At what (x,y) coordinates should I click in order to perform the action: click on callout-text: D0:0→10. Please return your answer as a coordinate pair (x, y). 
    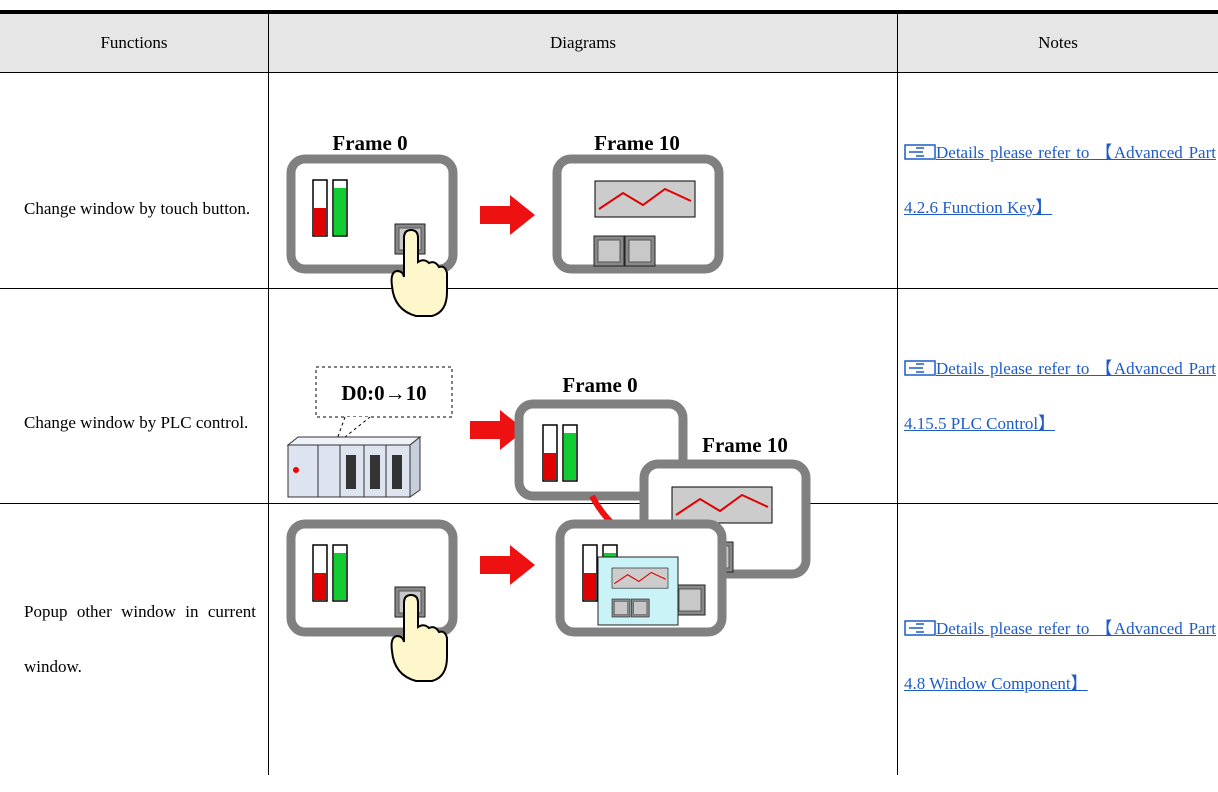
    Looking at the image, I should click on (383, 393).